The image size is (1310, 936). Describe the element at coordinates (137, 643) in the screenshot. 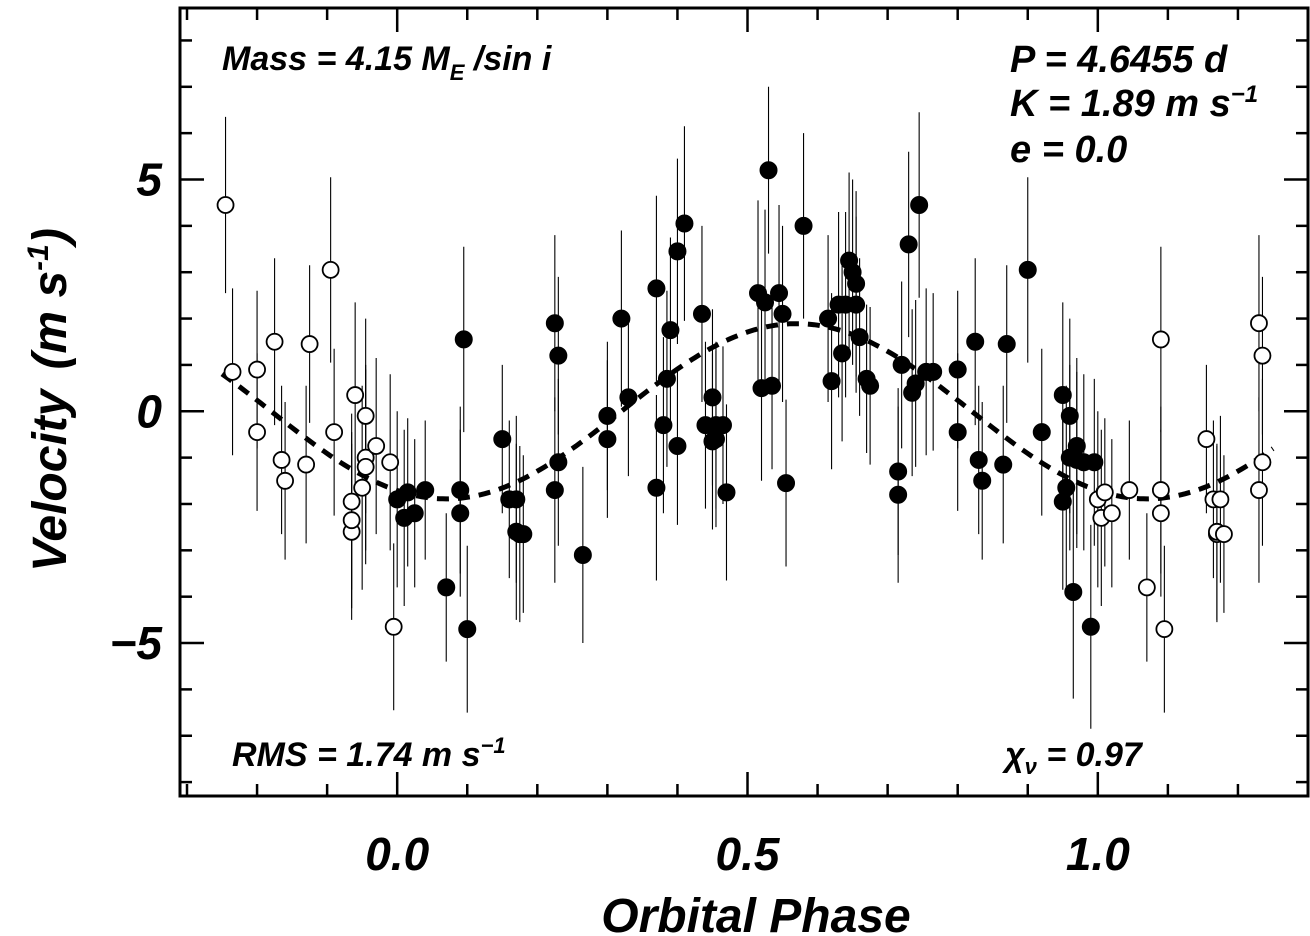

I see `y-tick-label: −5` at that location.